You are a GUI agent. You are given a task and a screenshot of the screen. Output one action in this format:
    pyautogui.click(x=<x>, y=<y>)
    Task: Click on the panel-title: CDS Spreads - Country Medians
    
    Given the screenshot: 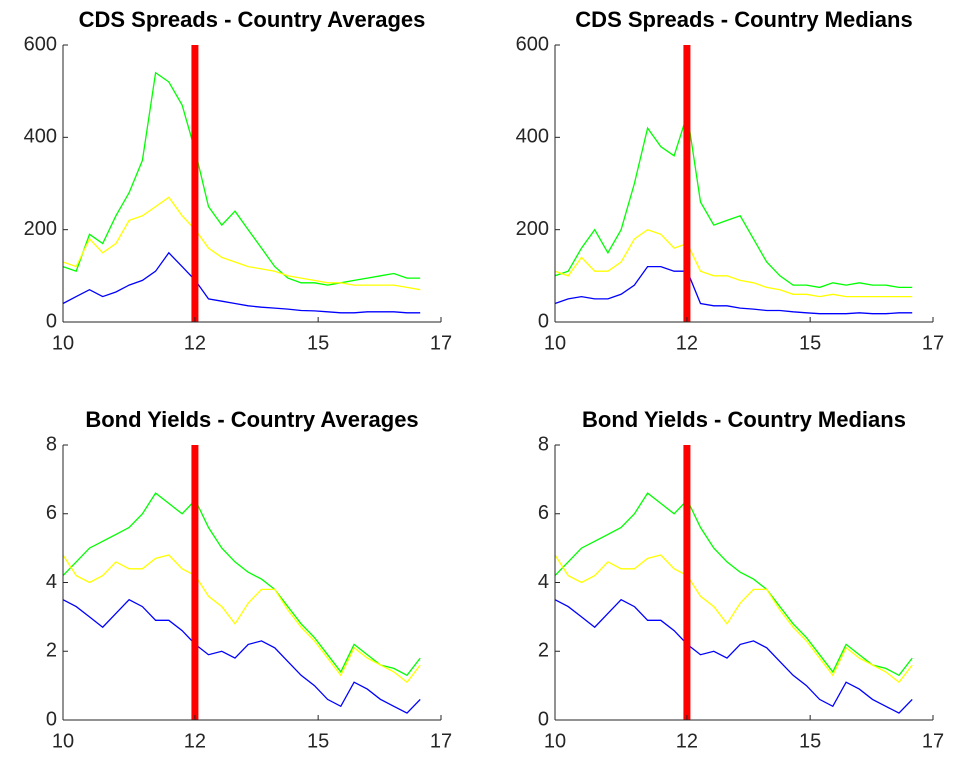 What is the action you would take?
    pyautogui.click(x=743, y=19)
    